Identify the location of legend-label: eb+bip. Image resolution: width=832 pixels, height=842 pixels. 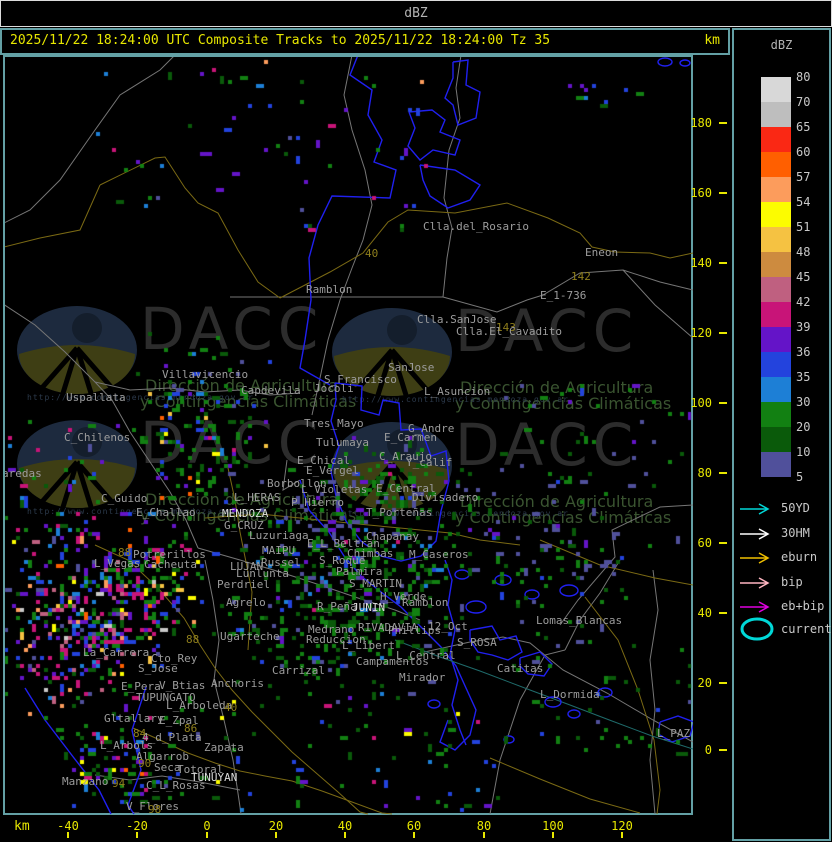
(803, 606).